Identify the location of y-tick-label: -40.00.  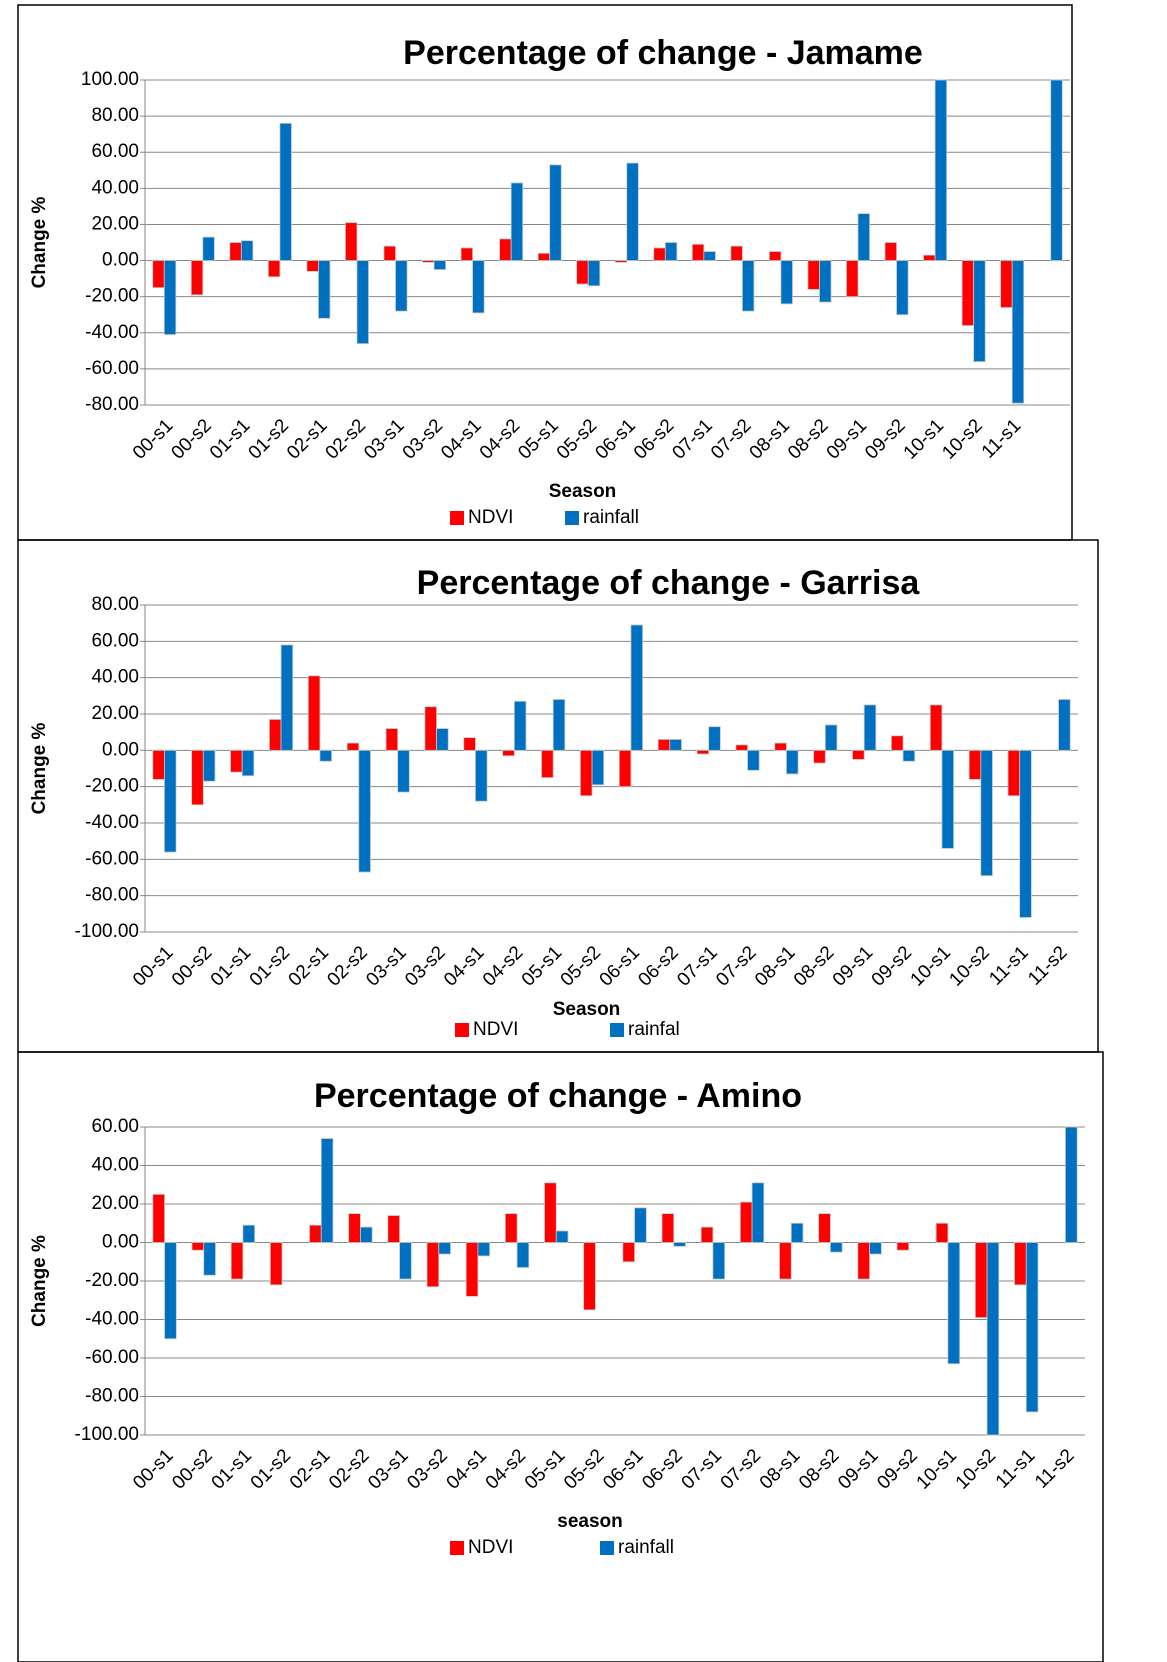
(112, 332).